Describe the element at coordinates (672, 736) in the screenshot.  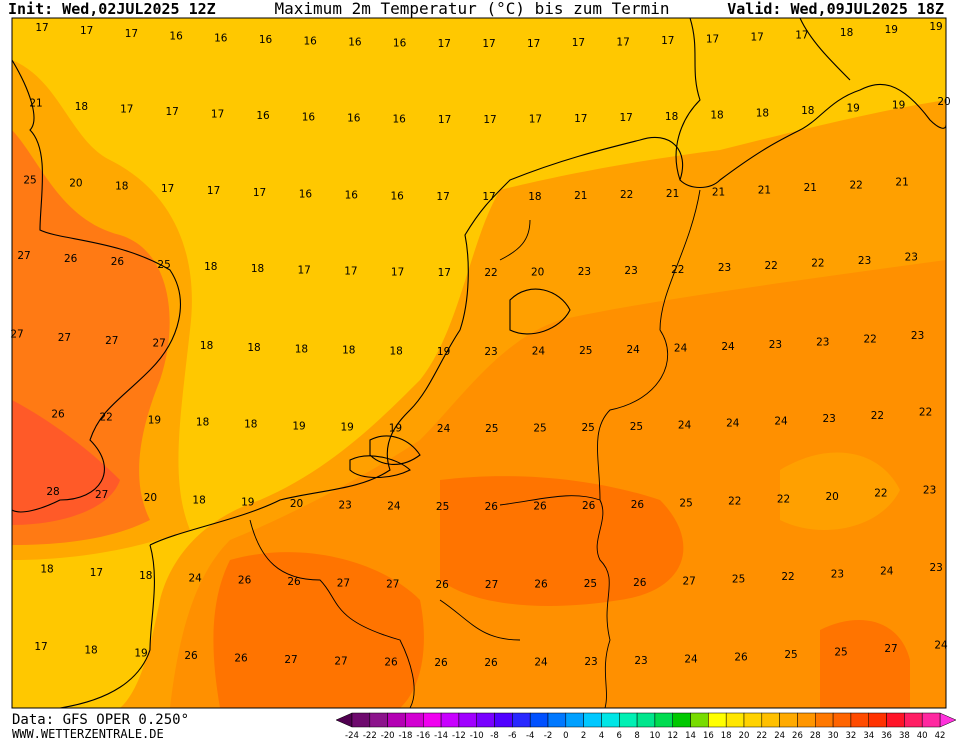
I see `colorbar-tick-label: 12` at that location.